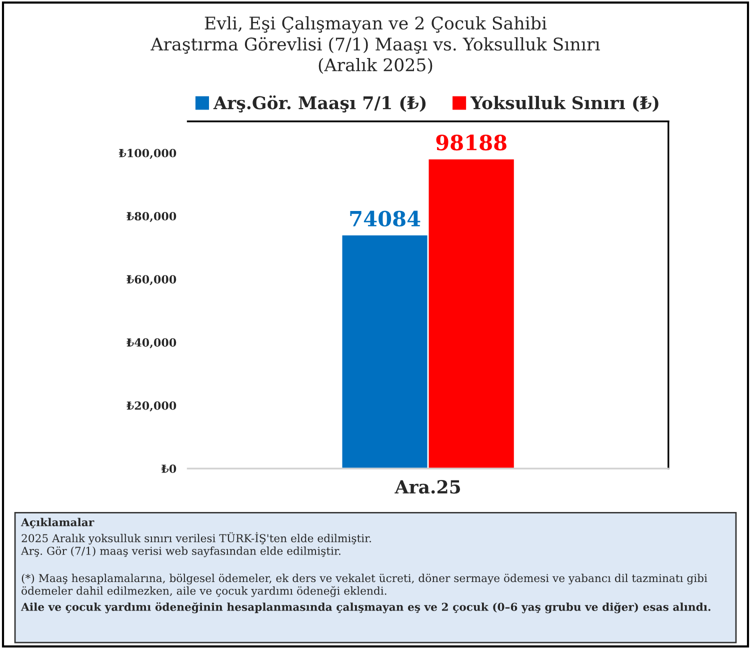  What do you see at coordinates (471, 142) in the screenshot?
I see `data-label: 98188` at bounding box center [471, 142].